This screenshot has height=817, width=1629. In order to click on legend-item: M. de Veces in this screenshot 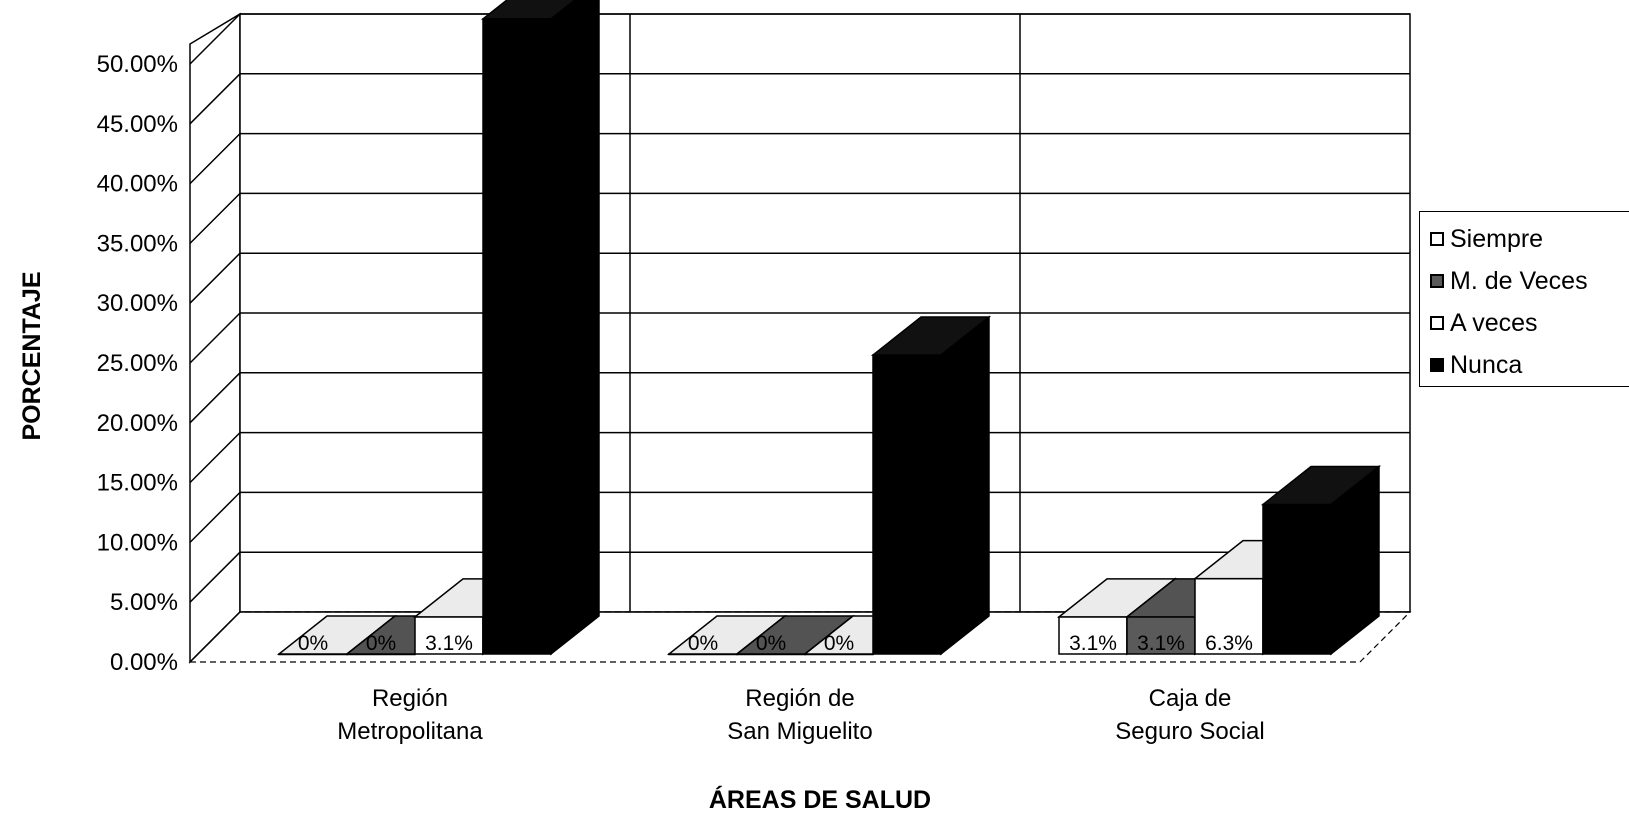, I will do `click(1524, 281)`.